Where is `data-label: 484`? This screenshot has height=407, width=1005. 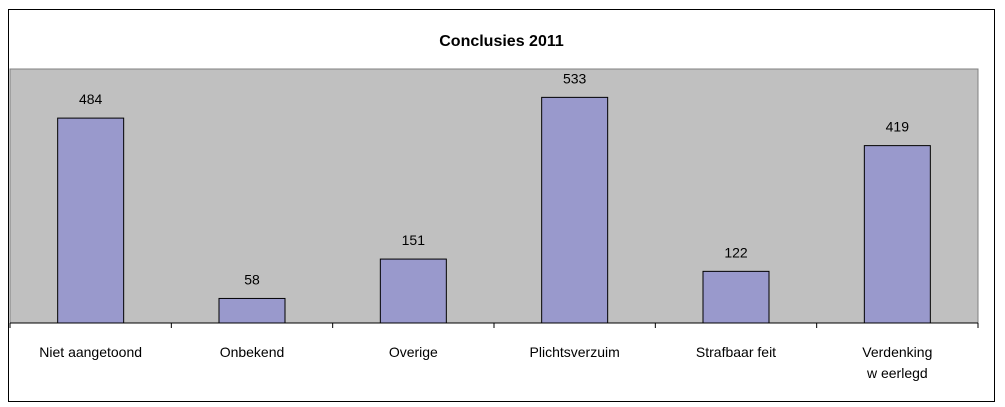 data-label: 484 is located at coordinates (91, 99).